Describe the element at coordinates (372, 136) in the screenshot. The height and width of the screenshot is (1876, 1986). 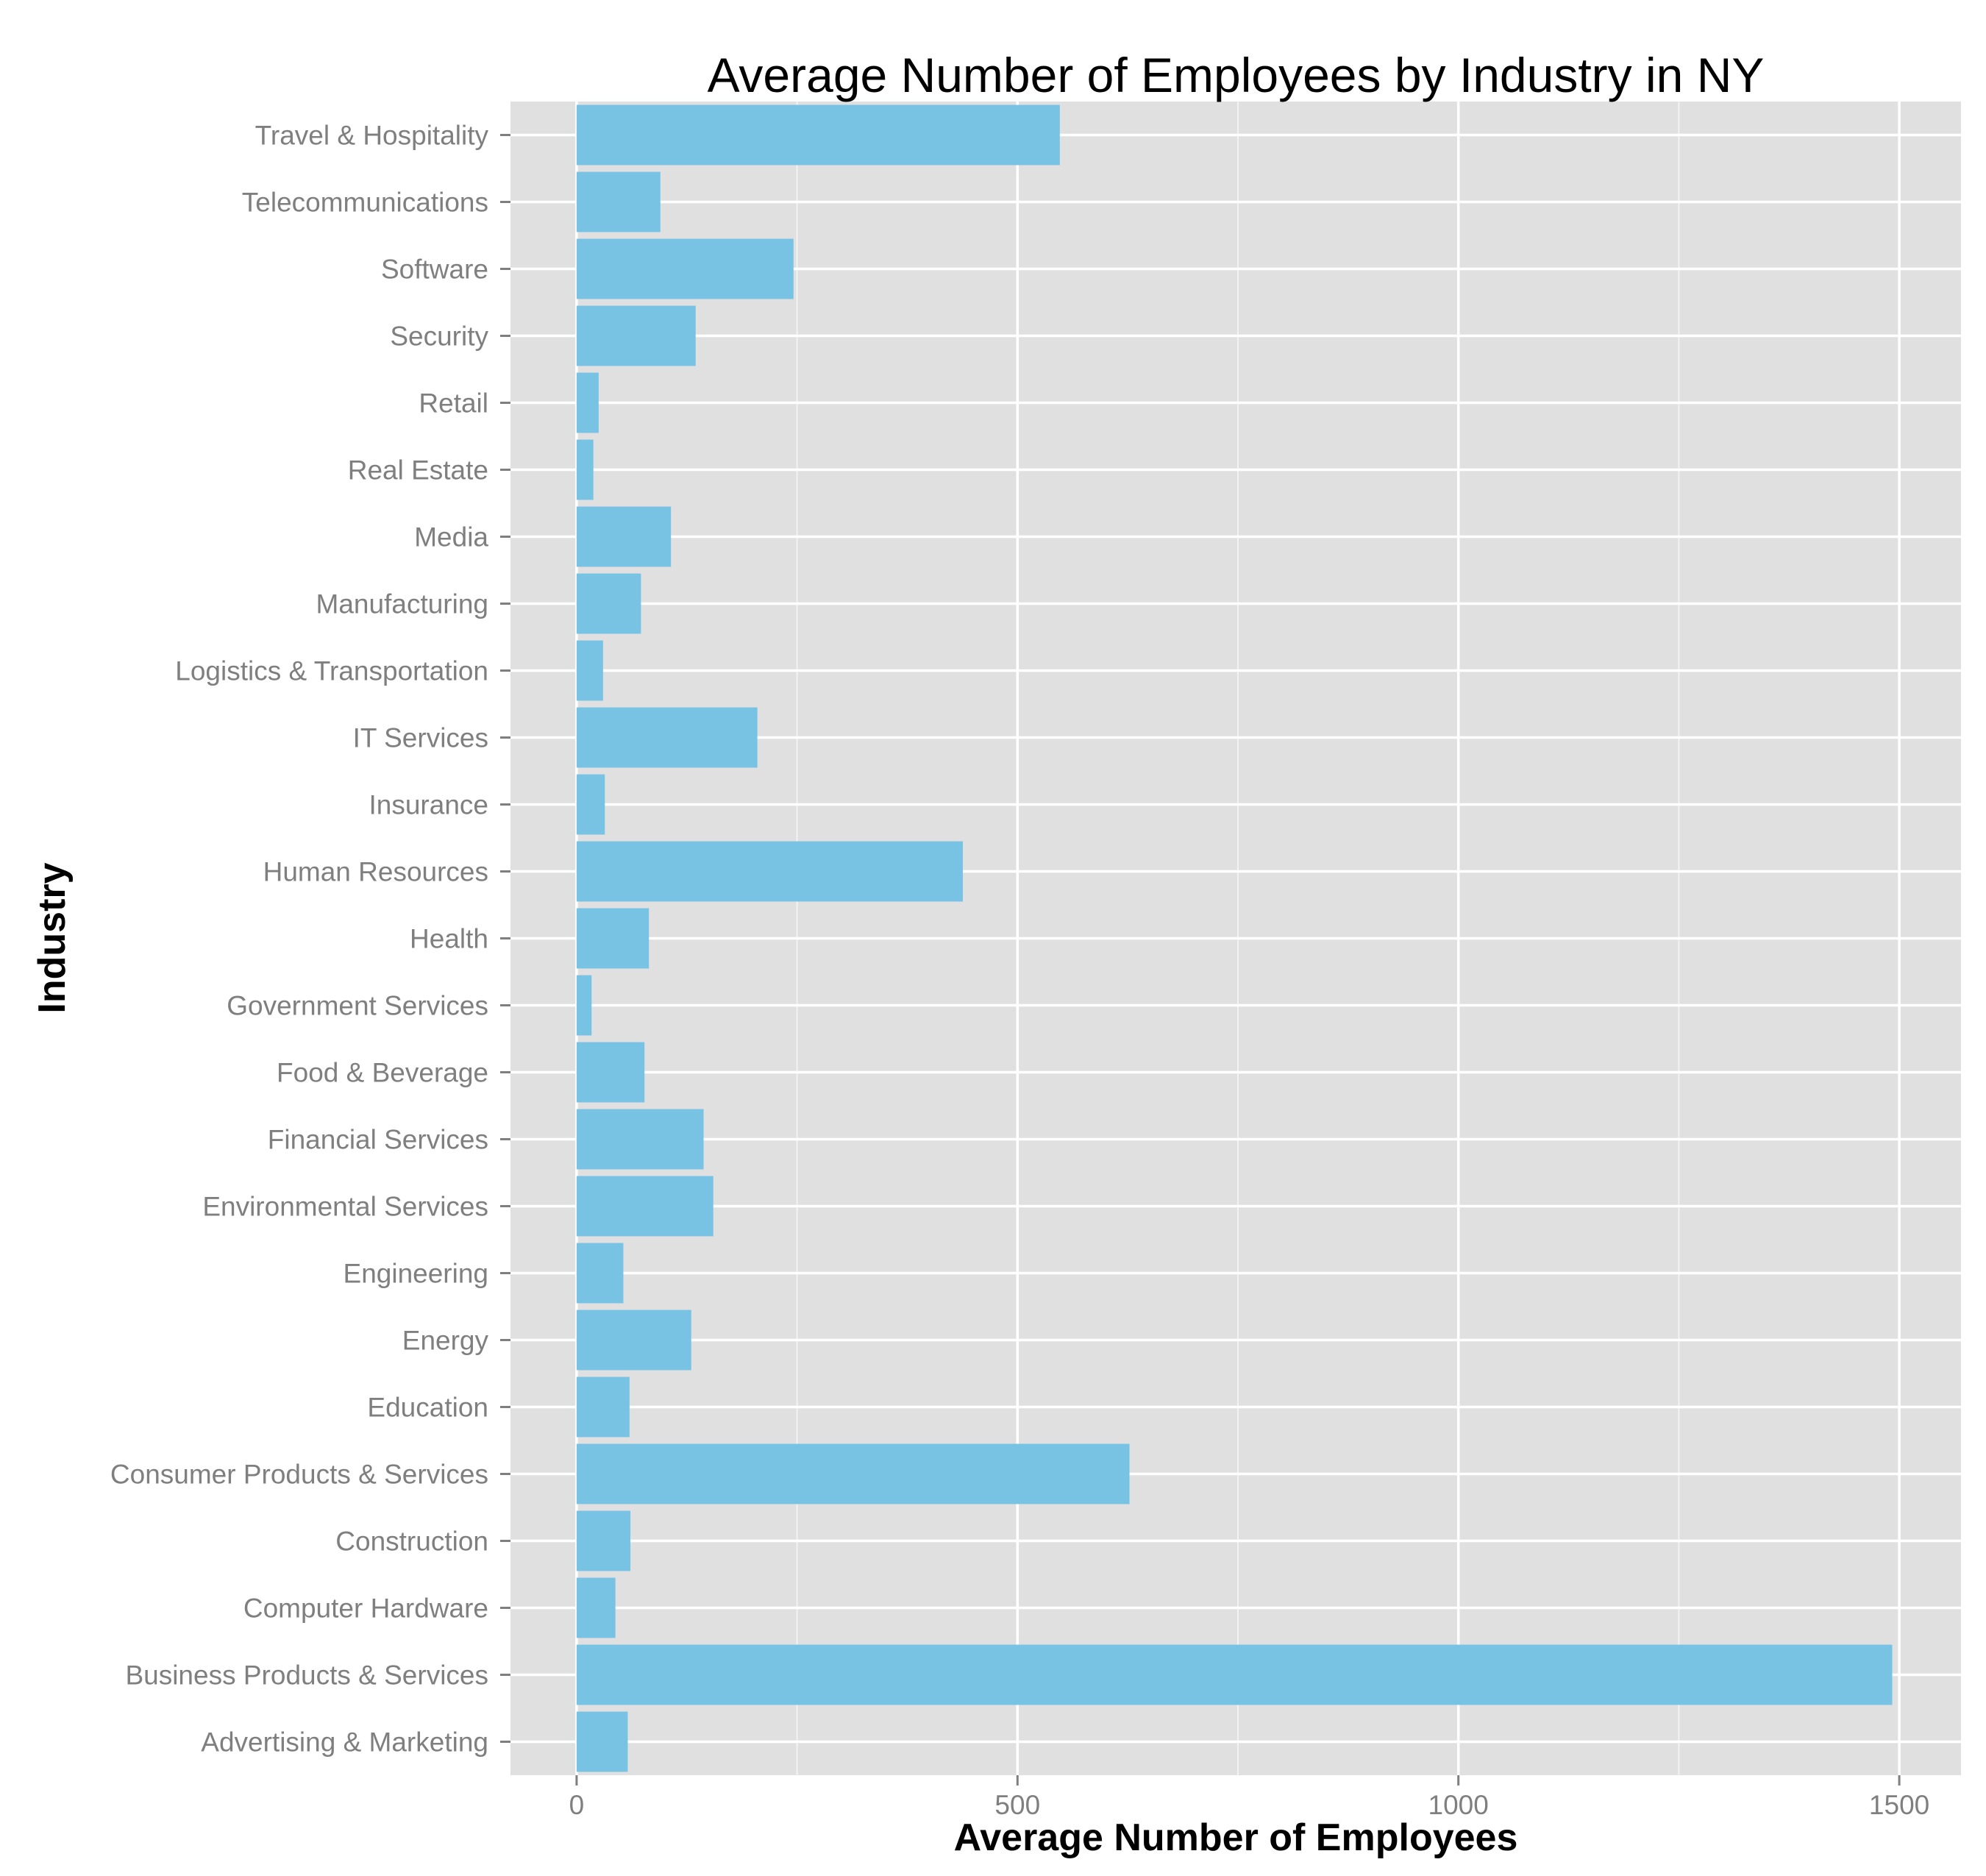
I see `y-tick-label: Travel & Hospitality` at that location.